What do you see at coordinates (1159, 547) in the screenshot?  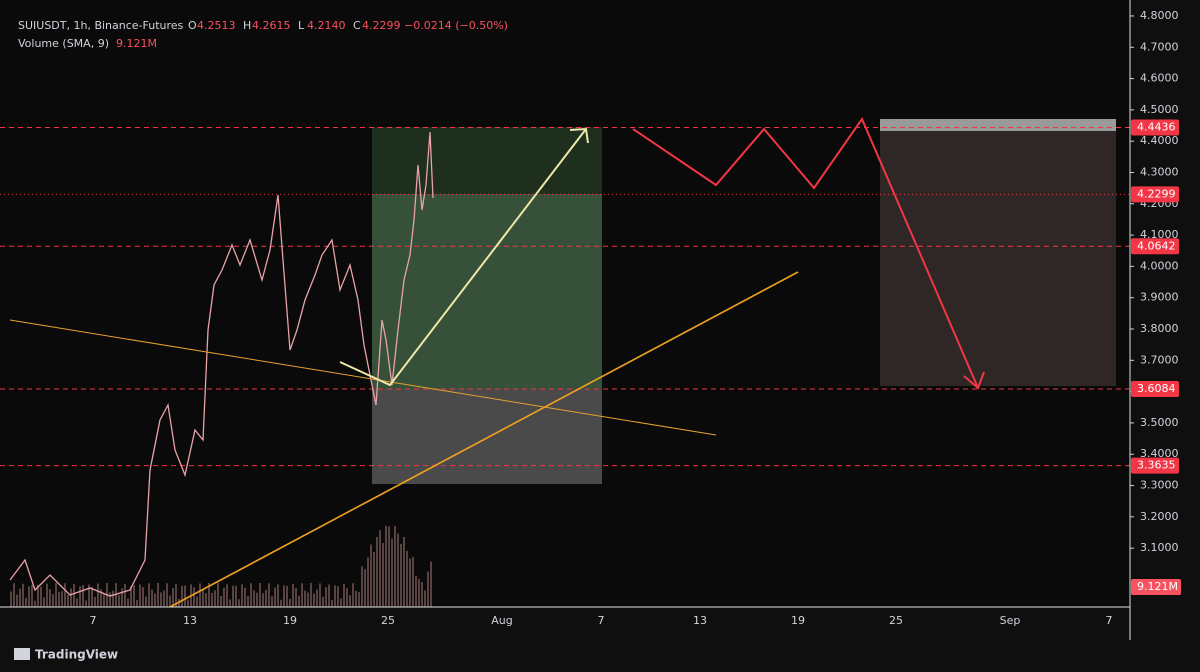 I see `price-tick-label: 3.1000` at bounding box center [1159, 547].